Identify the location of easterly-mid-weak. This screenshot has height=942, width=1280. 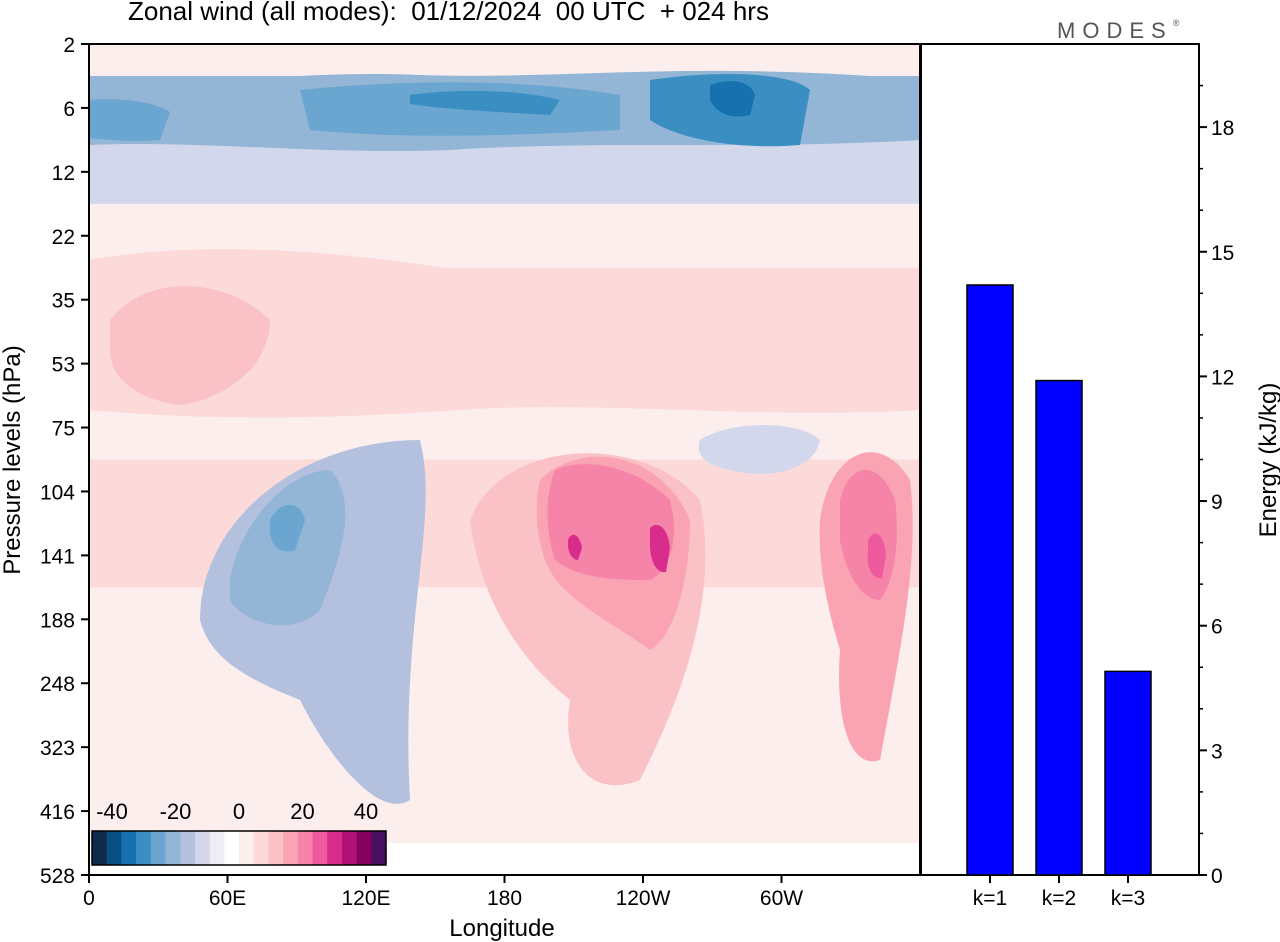
(759, 449).